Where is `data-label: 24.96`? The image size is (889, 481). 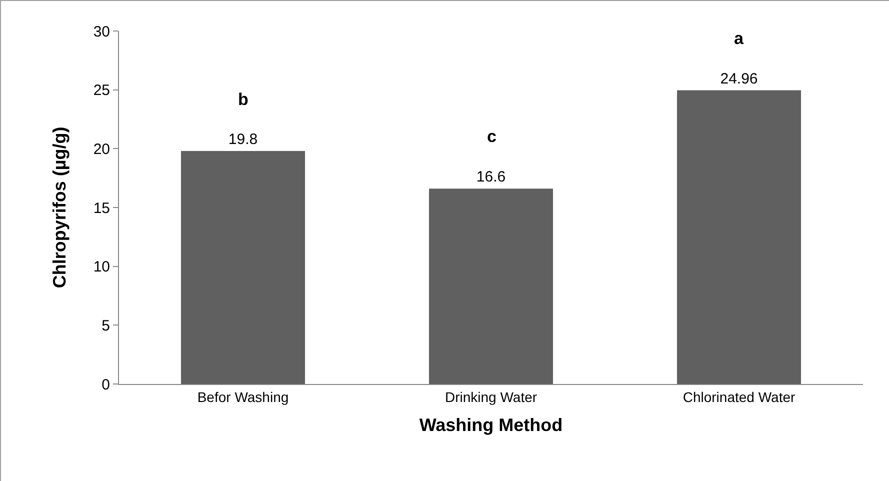 data-label: 24.96 is located at coordinates (739, 79).